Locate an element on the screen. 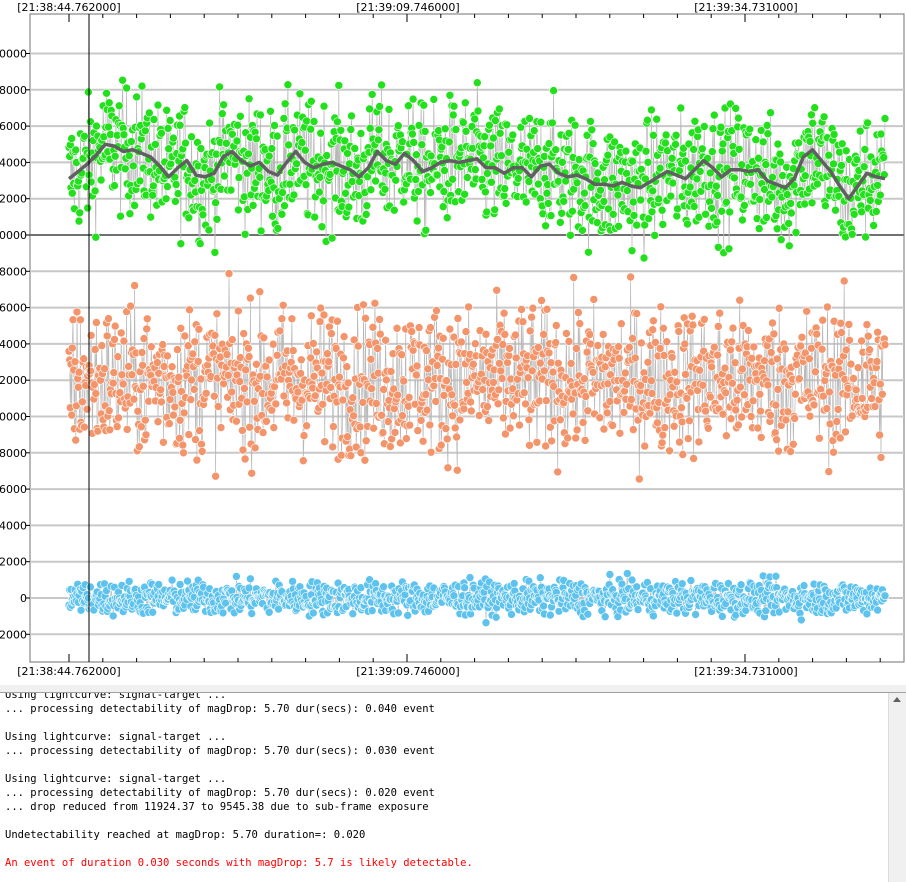 This screenshot has width=906, height=882. log-scrollbar is located at coordinates (897, 787).